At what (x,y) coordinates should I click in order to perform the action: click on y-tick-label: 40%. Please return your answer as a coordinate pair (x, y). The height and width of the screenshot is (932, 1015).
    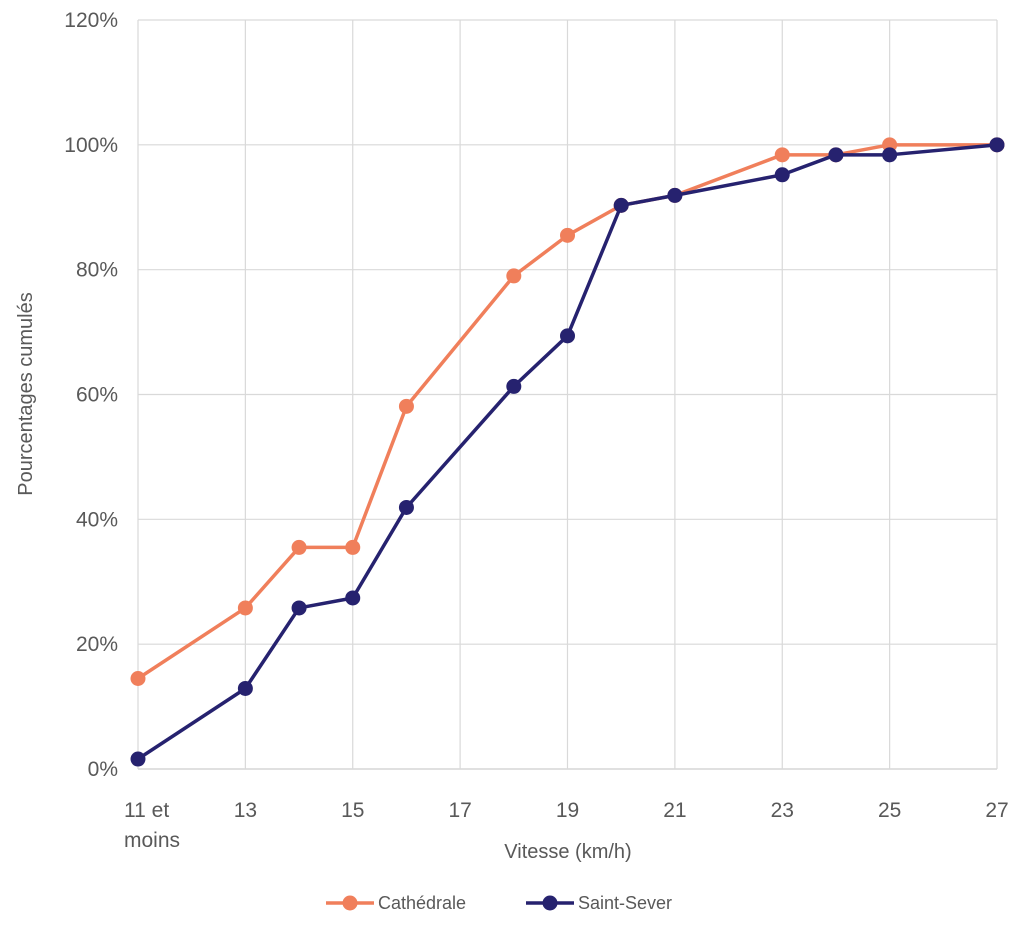
    Looking at the image, I should click on (97, 519).